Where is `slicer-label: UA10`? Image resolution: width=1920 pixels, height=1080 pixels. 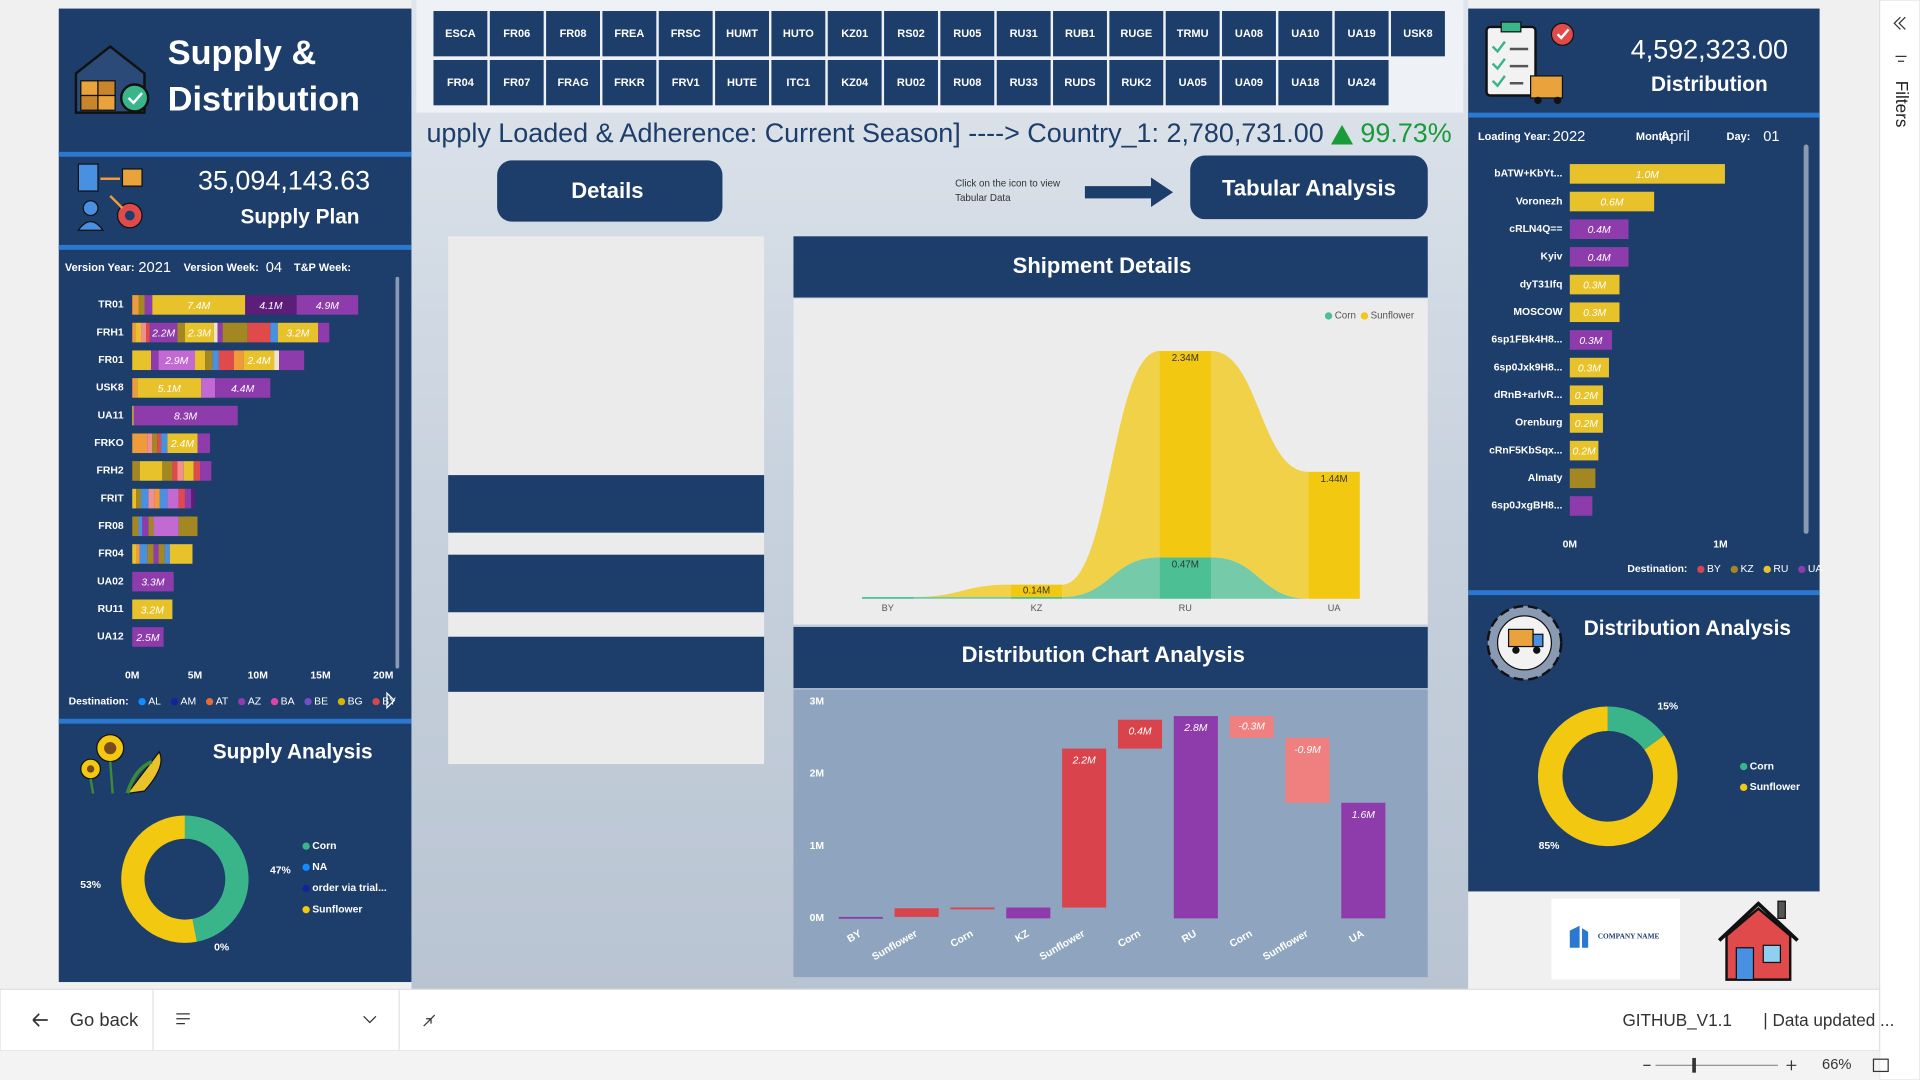
slicer-label: UA10 is located at coordinates (1305, 34).